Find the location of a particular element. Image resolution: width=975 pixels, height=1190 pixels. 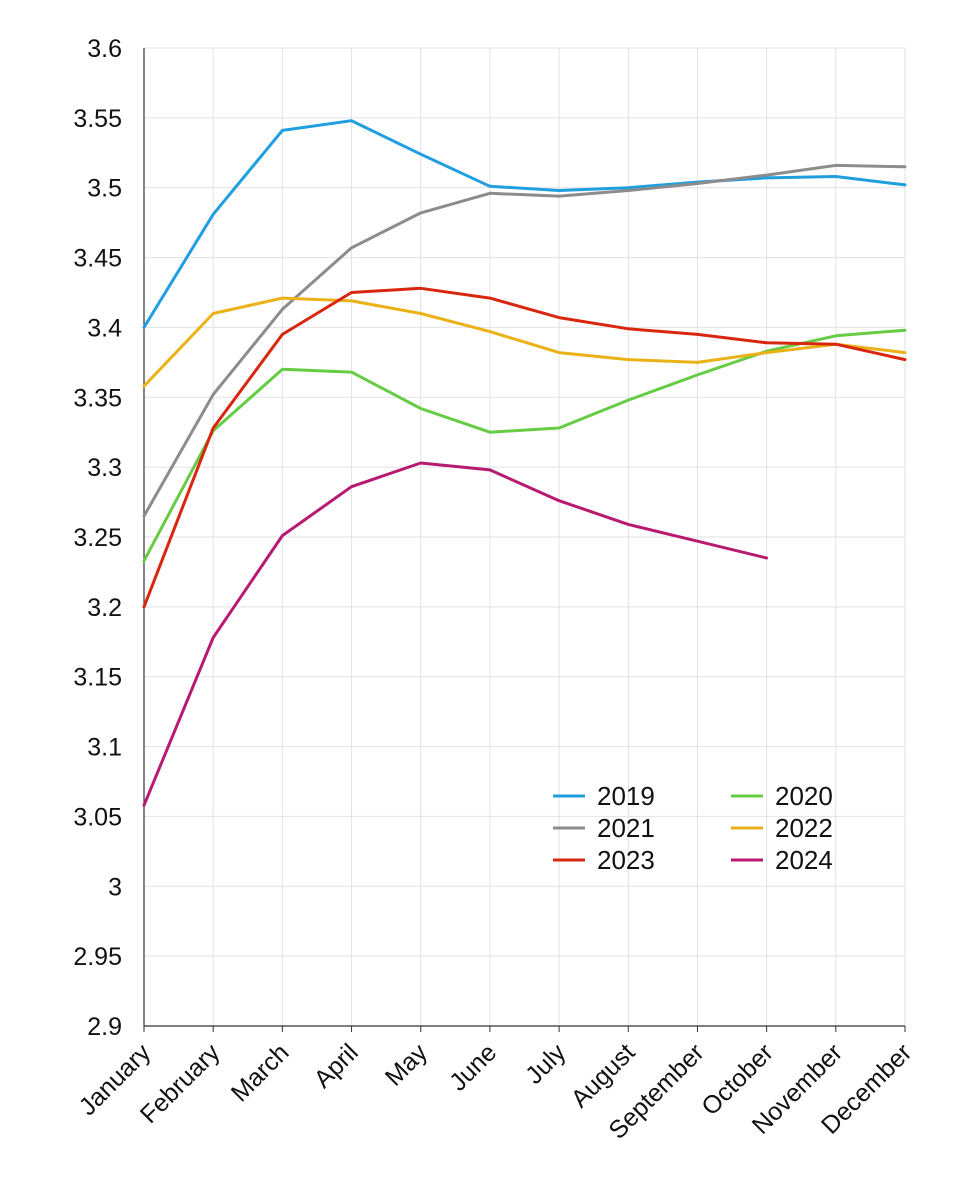

y-tick-label: 2.9 is located at coordinates (104, 1027).